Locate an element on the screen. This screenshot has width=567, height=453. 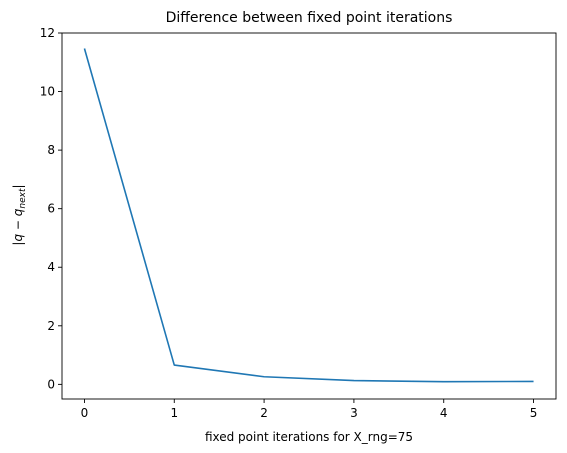
y-axis-label-main: |q − q is located at coordinates (18, 226).